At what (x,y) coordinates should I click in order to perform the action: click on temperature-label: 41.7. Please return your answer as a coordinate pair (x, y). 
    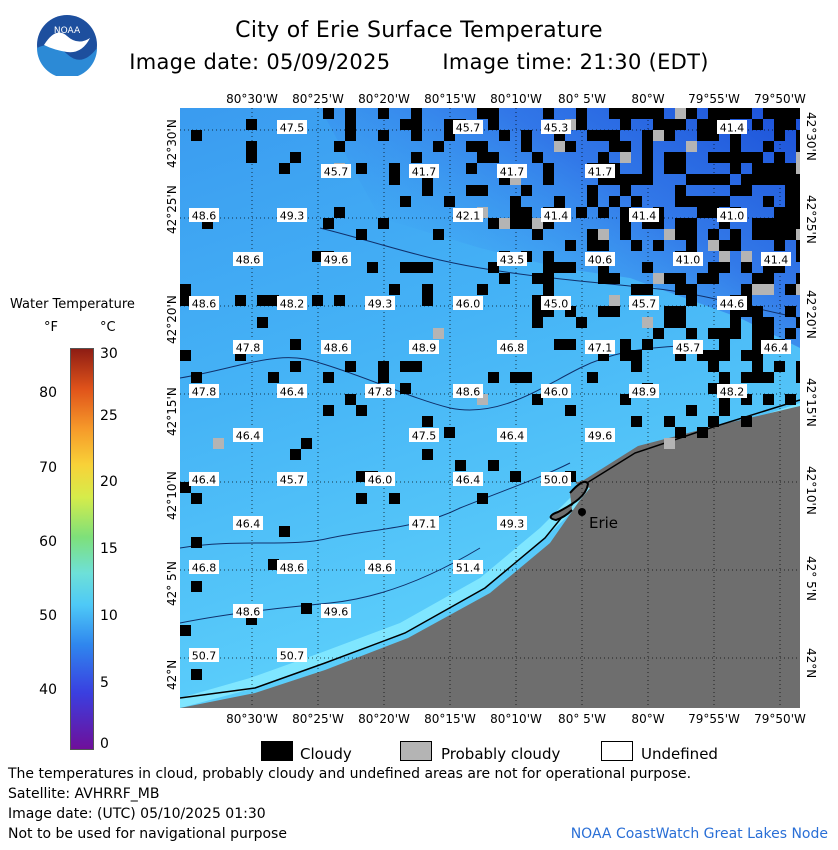
    Looking at the image, I should click on (600, 171).